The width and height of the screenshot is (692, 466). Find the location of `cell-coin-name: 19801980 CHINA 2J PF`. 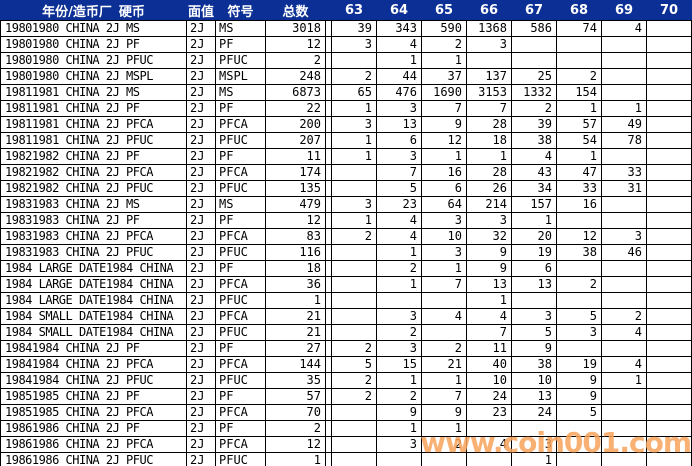

cell-coin-name: 19801980 CHINA 2J PF is located at coordinates (93, 44).